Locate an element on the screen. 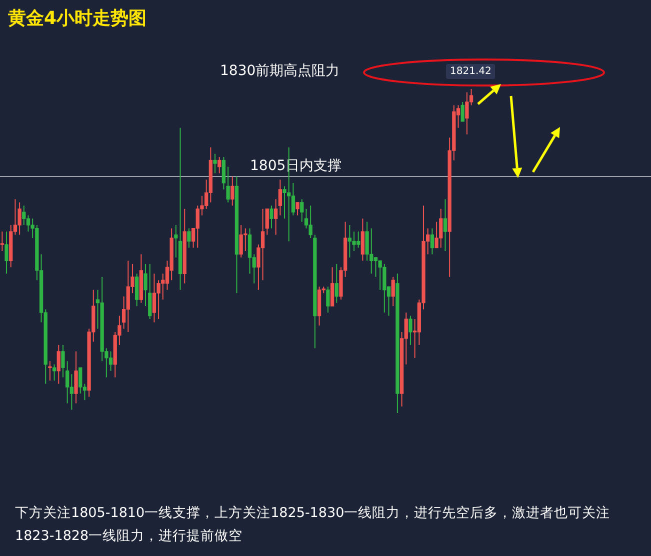 Image resolution: width=651 pixels, height=556 pixels. text: 下方关注1805-1810一线支撑，上方关注1825-1830一线阻力，进行先空后多，激进者也可关注1823-1828一线阻力，进行提前做空 is located at coordinates (313, 525).